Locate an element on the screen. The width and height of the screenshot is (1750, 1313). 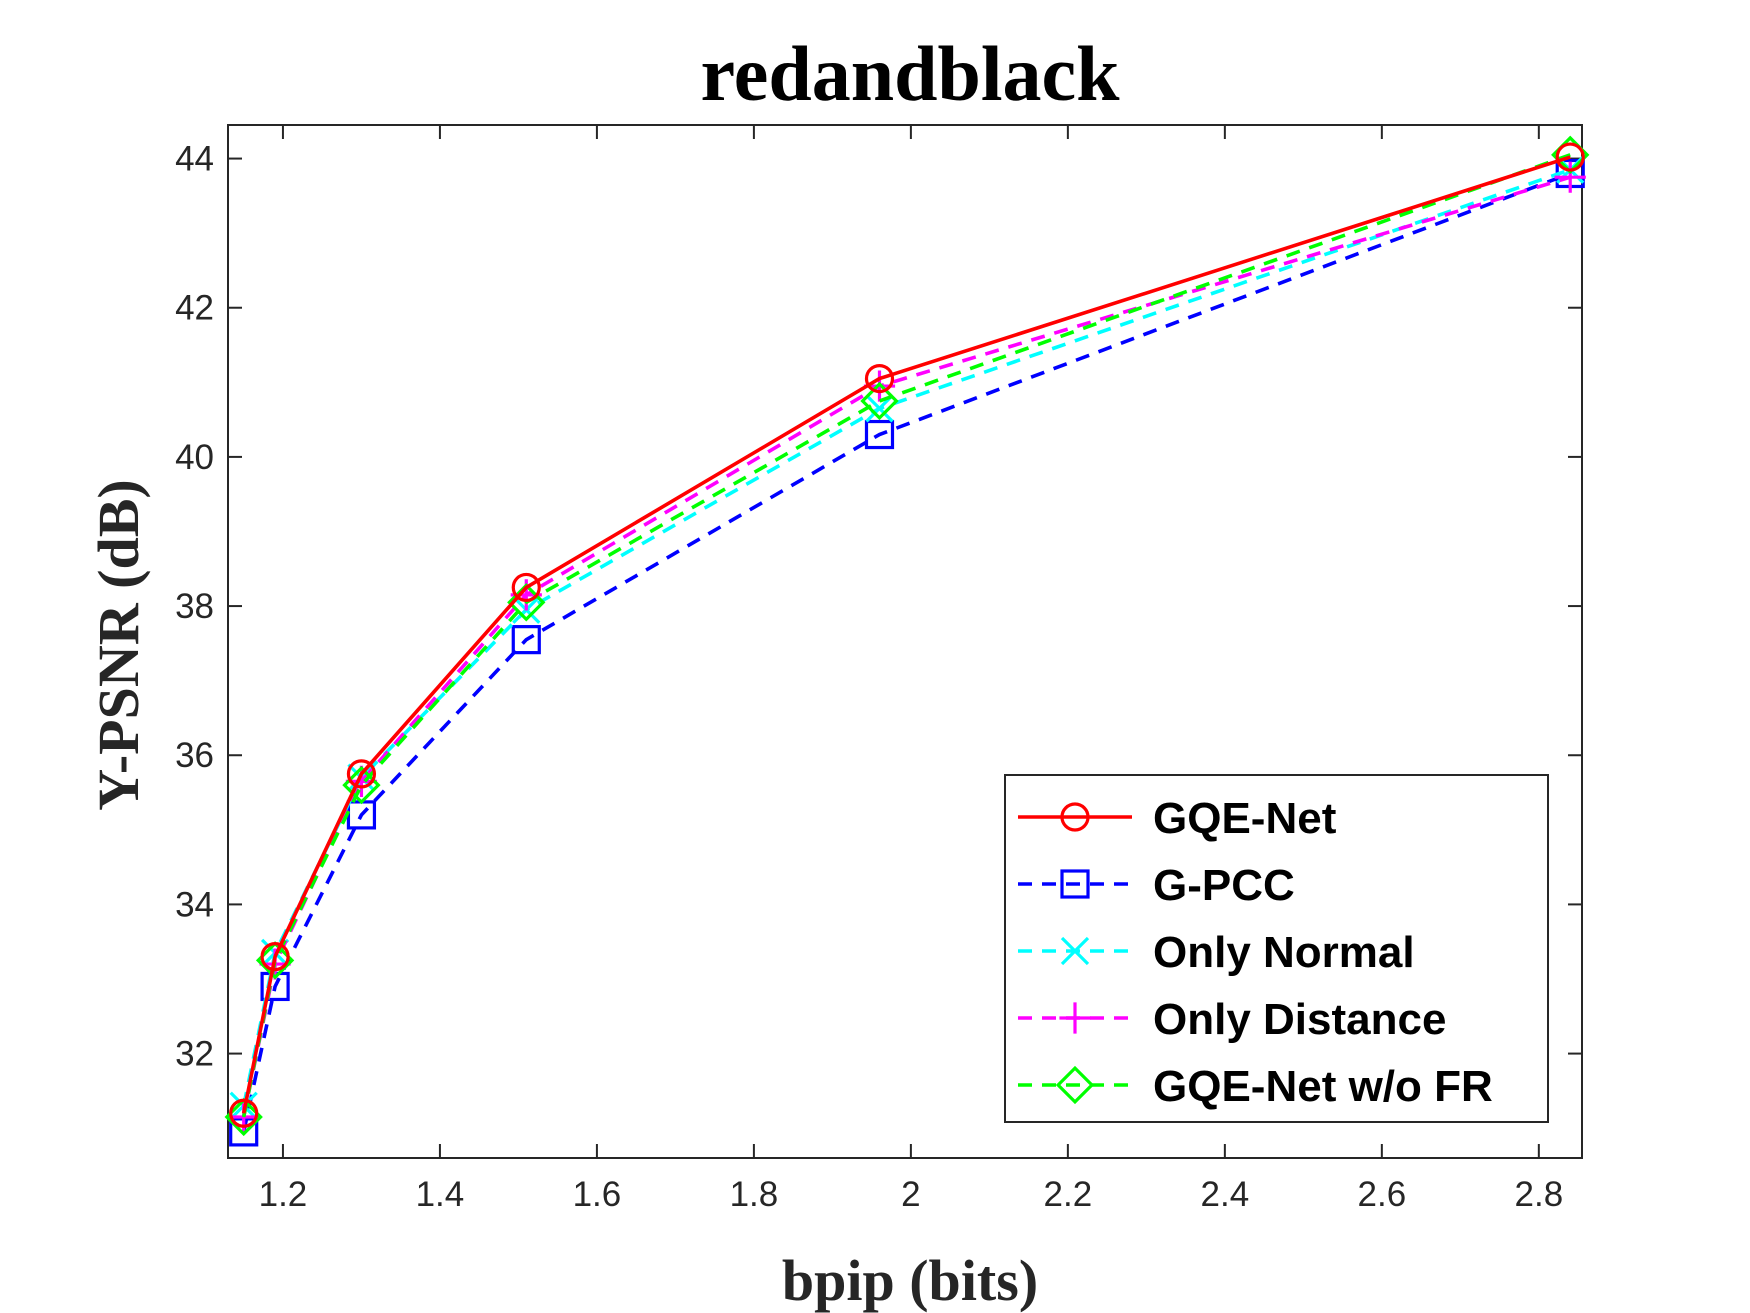
x-tick-label: 1.8 is located at coordinates (754, 1194).